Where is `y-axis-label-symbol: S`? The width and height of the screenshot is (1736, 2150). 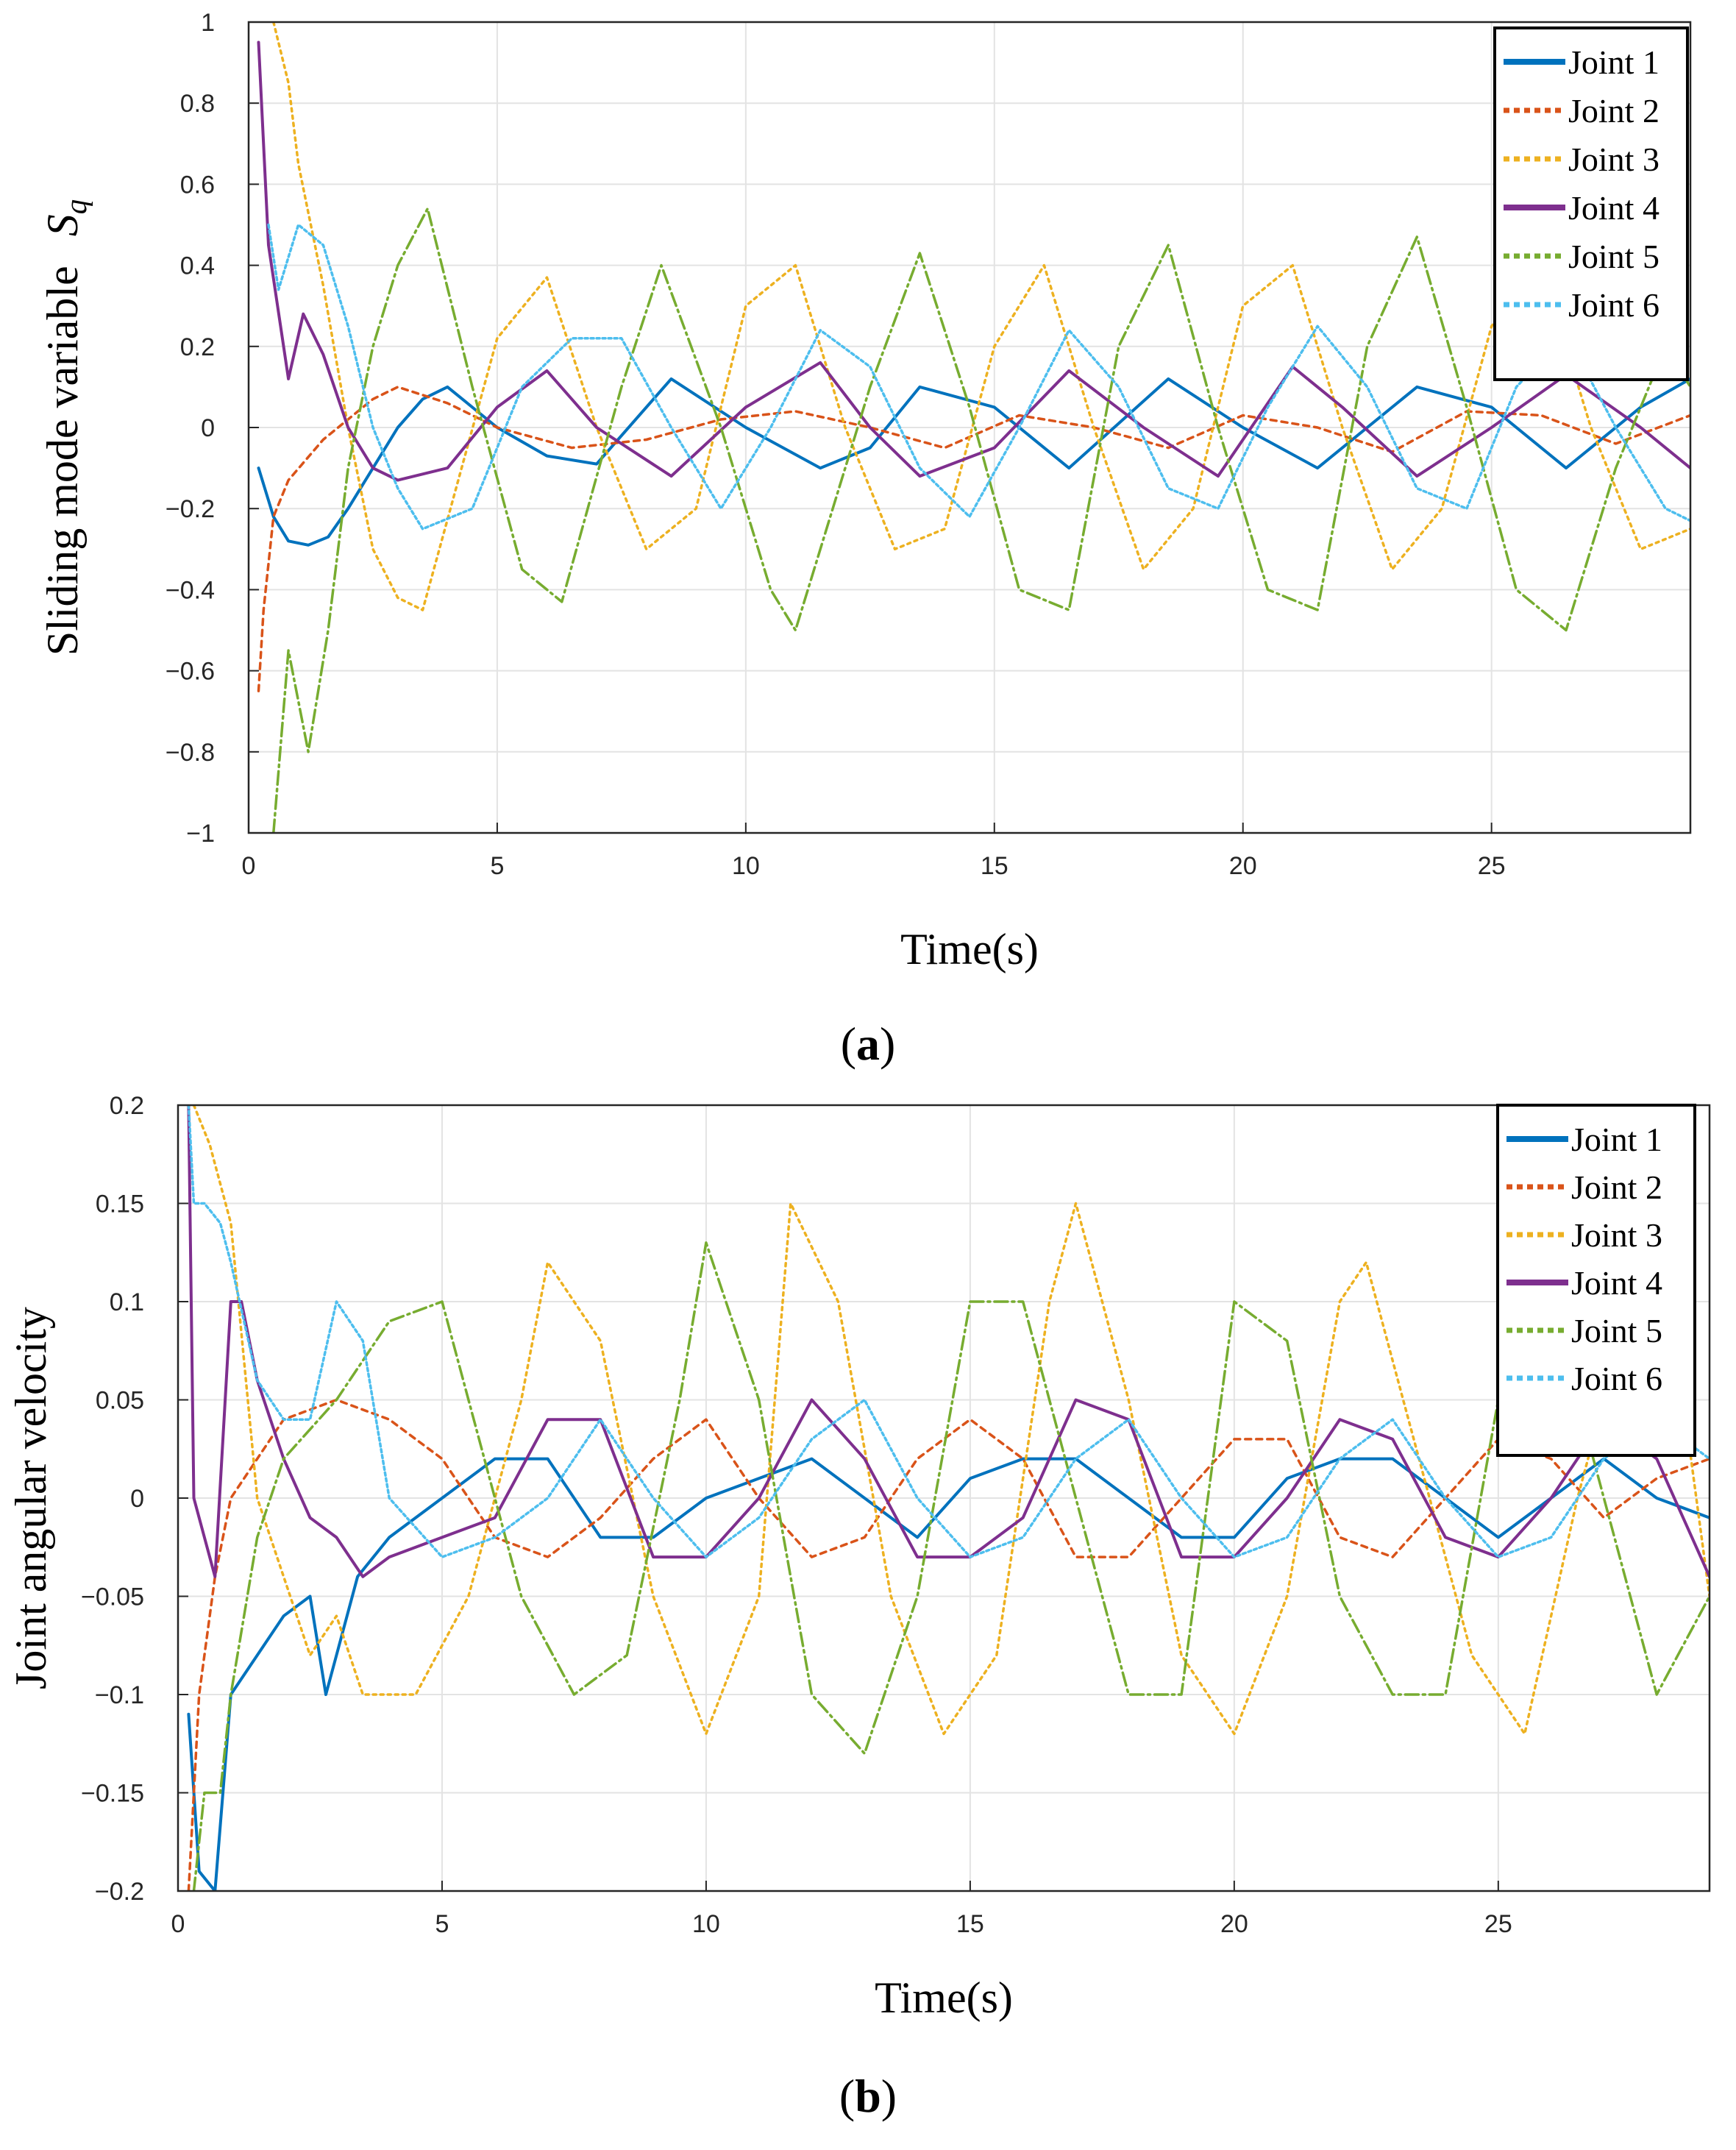
y-axis-label-symbol: S is located at coordinates (62, 225).